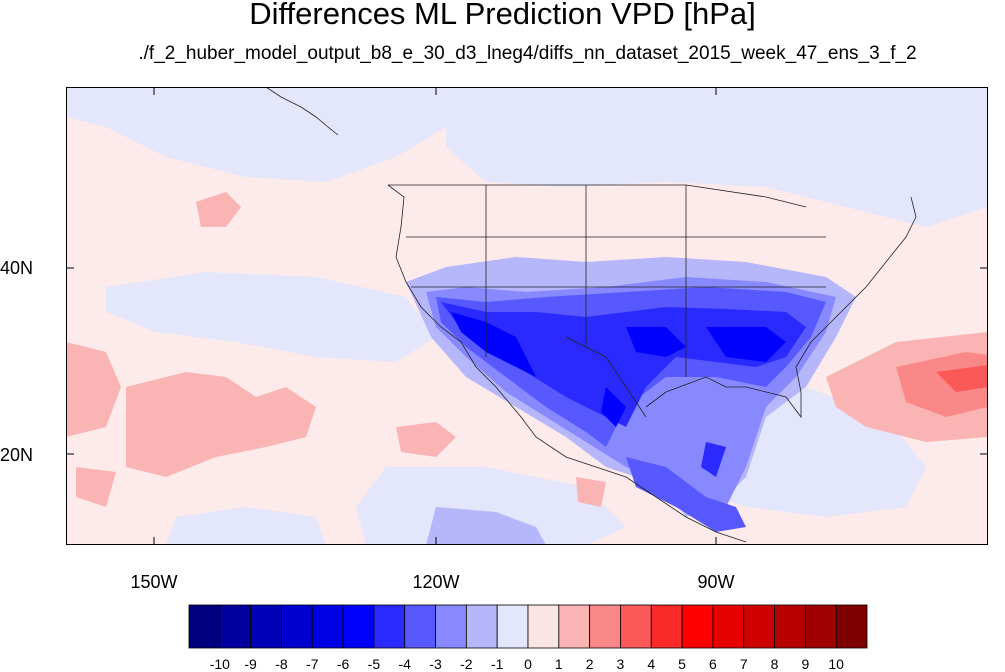 Image resolution: width=1005 pixels, height=672 pixels. Describe the element at coordinates (374, 664) in the screenshot. I see `colorbar-label: -5` at that location.